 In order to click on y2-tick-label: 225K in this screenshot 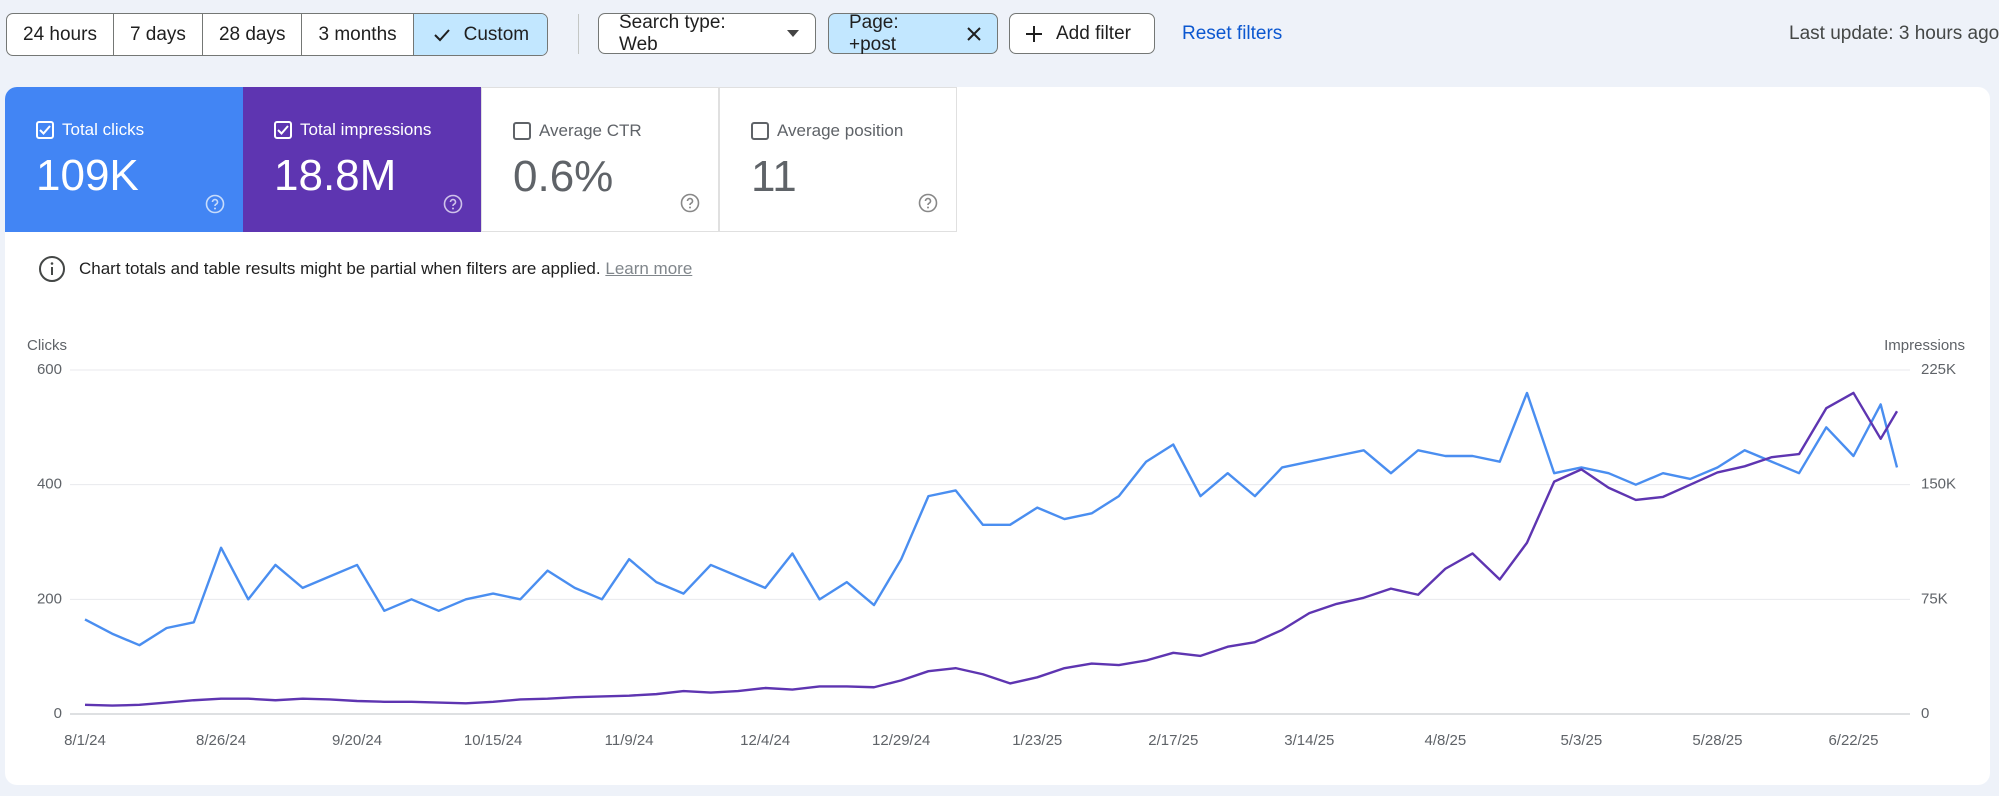, I will do `click(1938, 369)`.